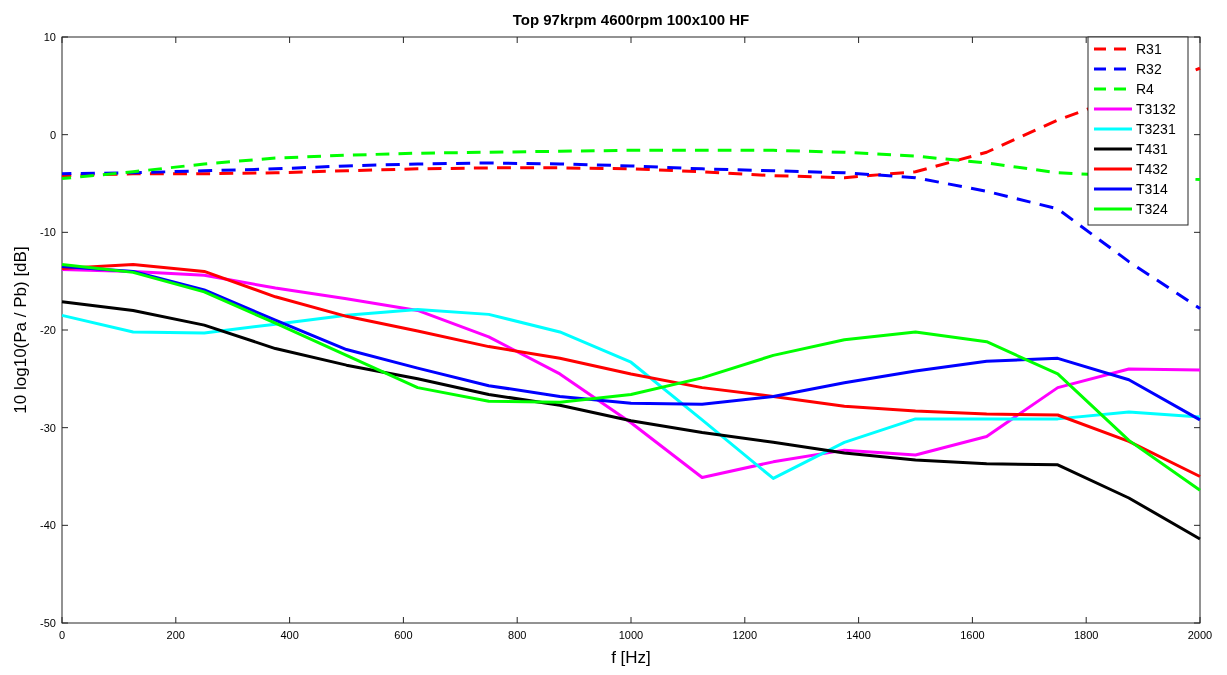 This screenshot has height=675, width=1227. I want to click on y-tick-label: -40, so click(48, 525).